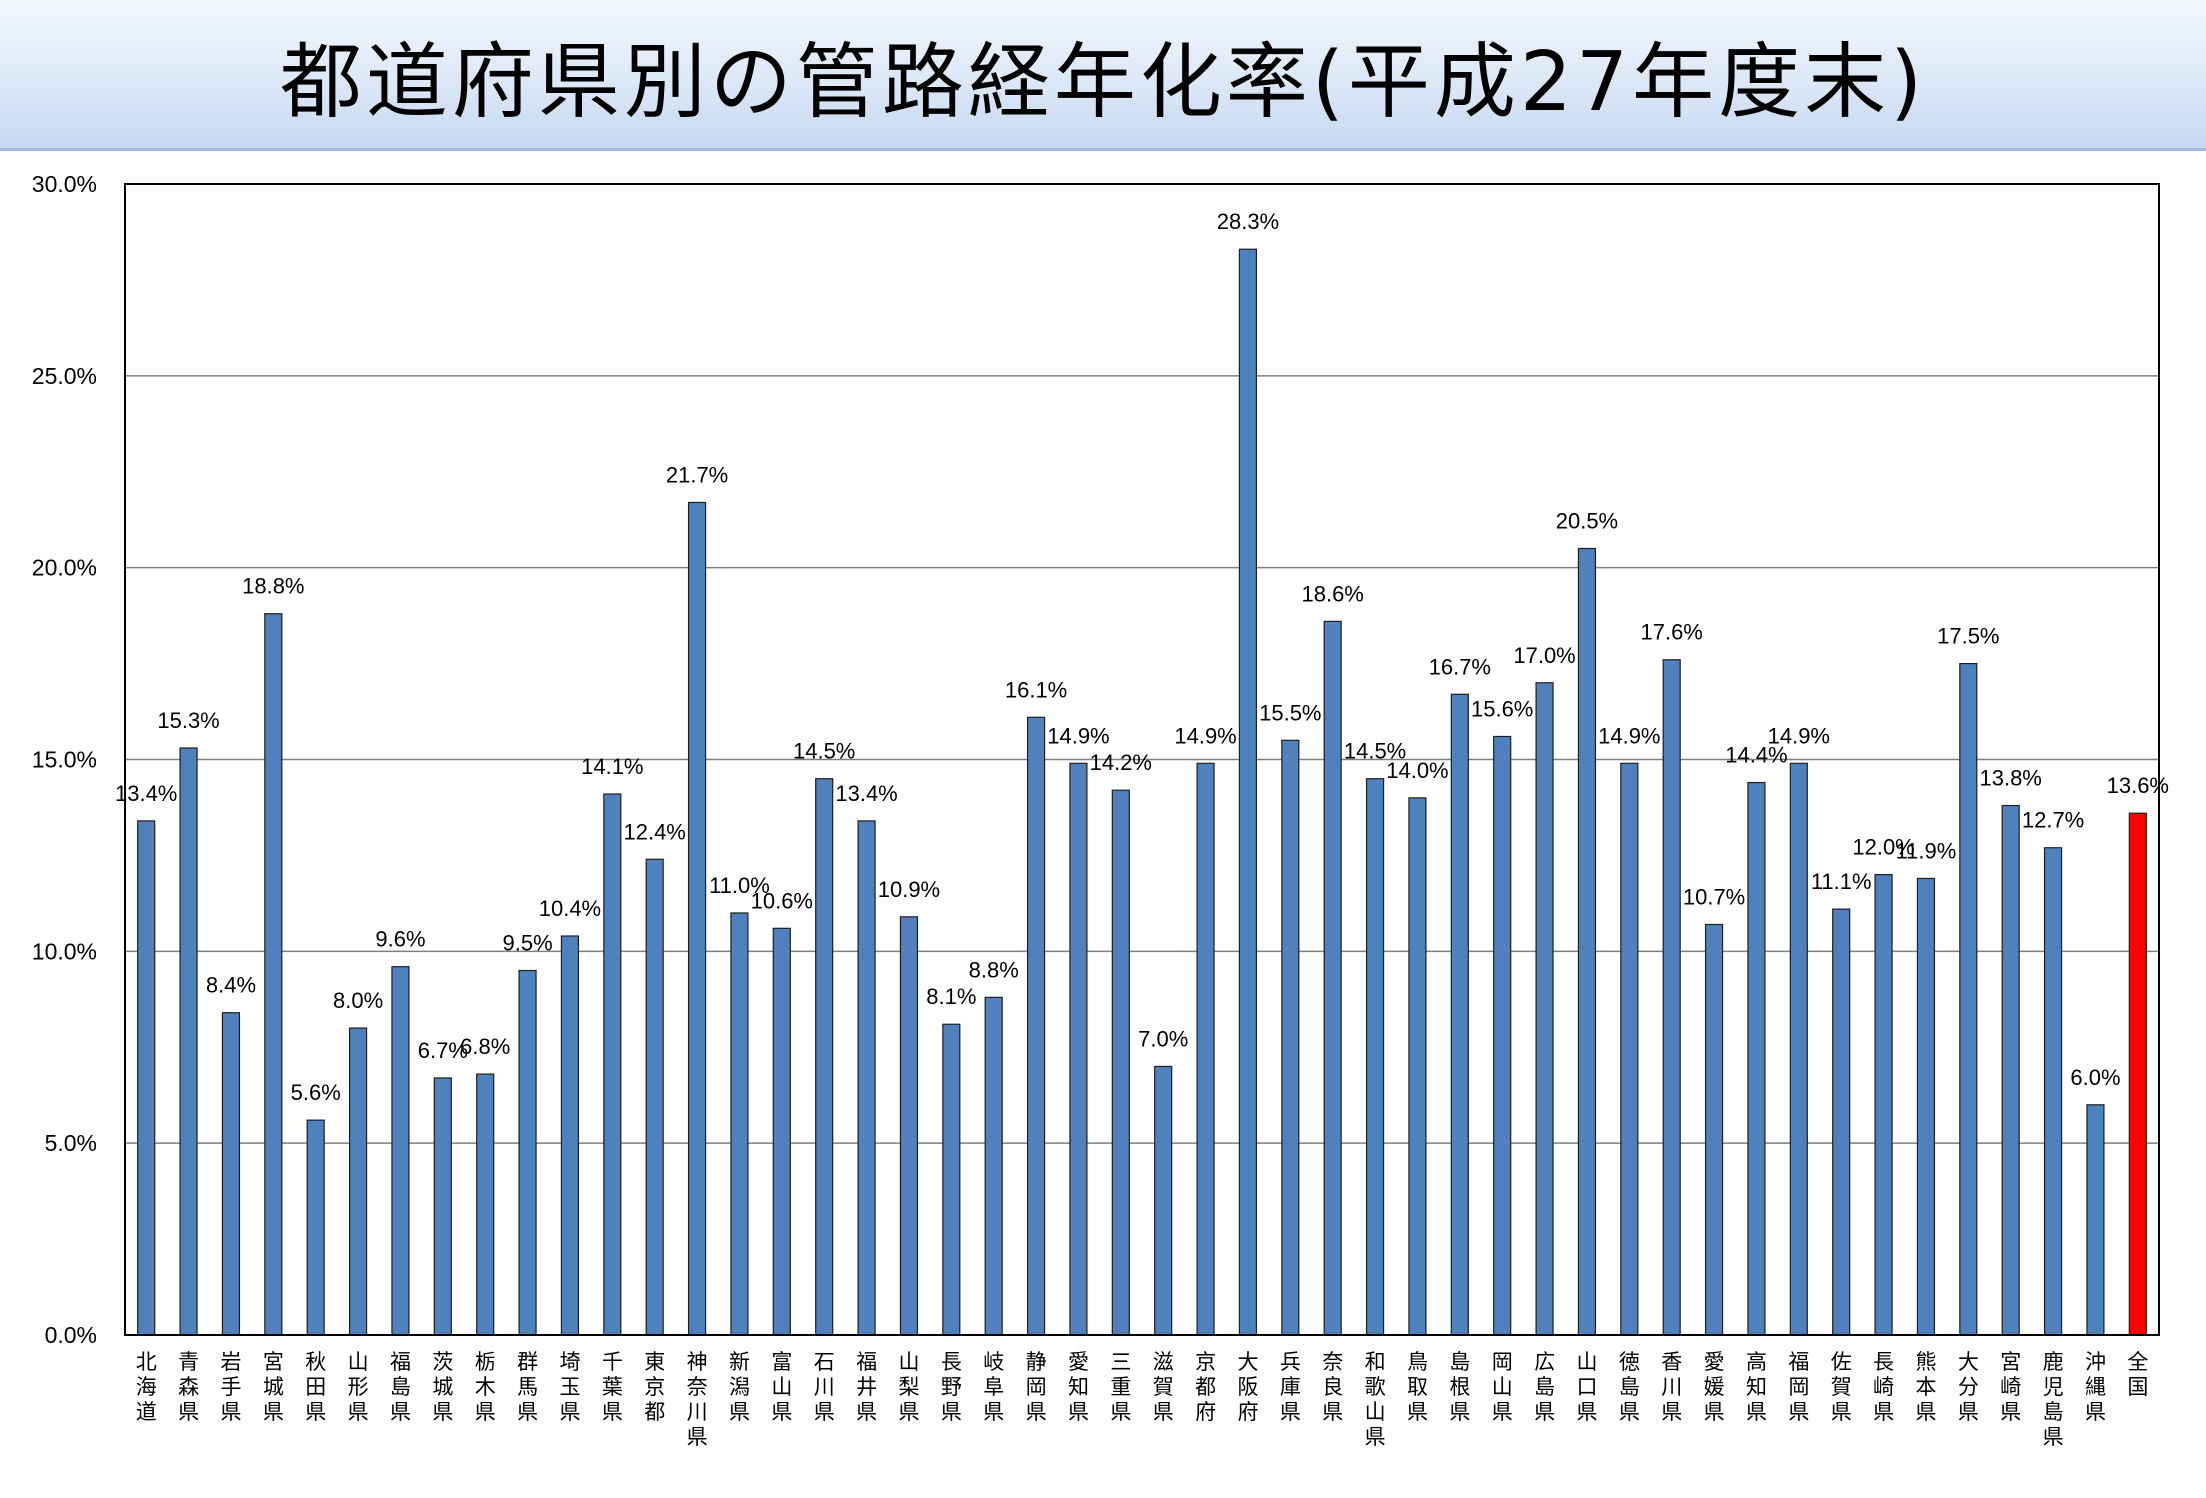  Describe the element at coordinates (64, 951) in the screenshot. I see `y-tick-label: 10.0%` at that location.